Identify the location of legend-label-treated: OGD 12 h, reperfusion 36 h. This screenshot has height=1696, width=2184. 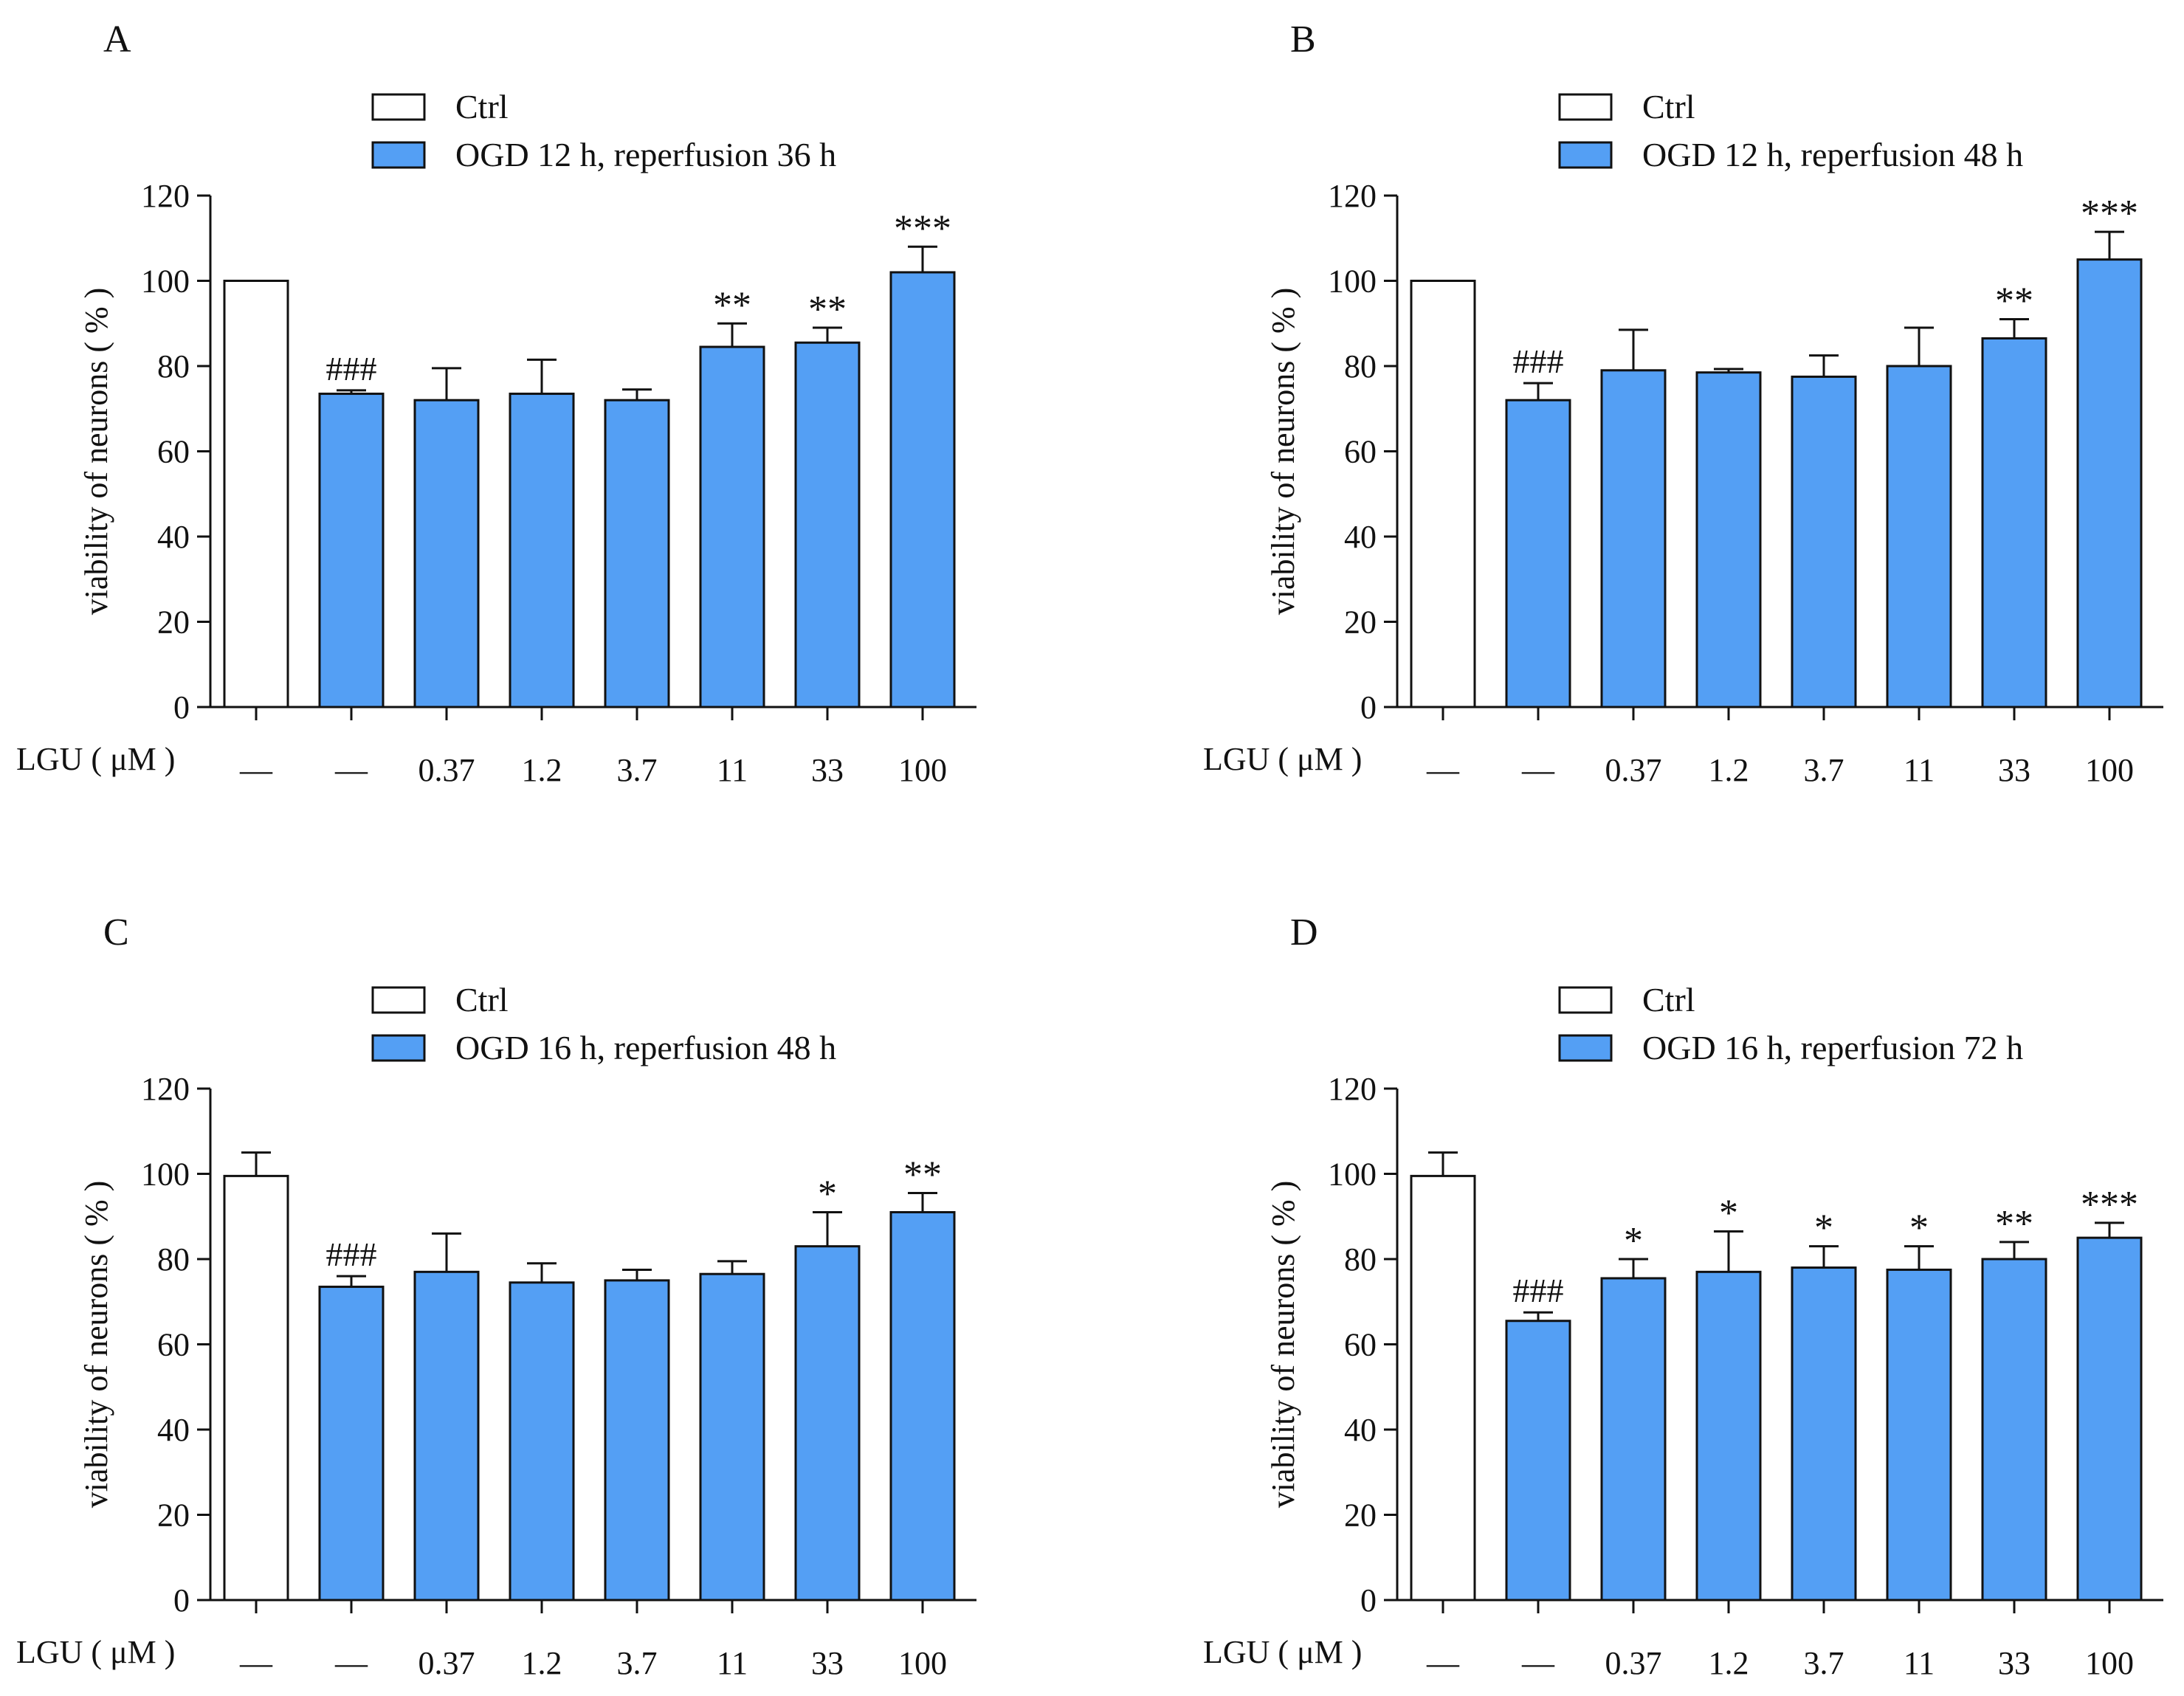
(645, 154).